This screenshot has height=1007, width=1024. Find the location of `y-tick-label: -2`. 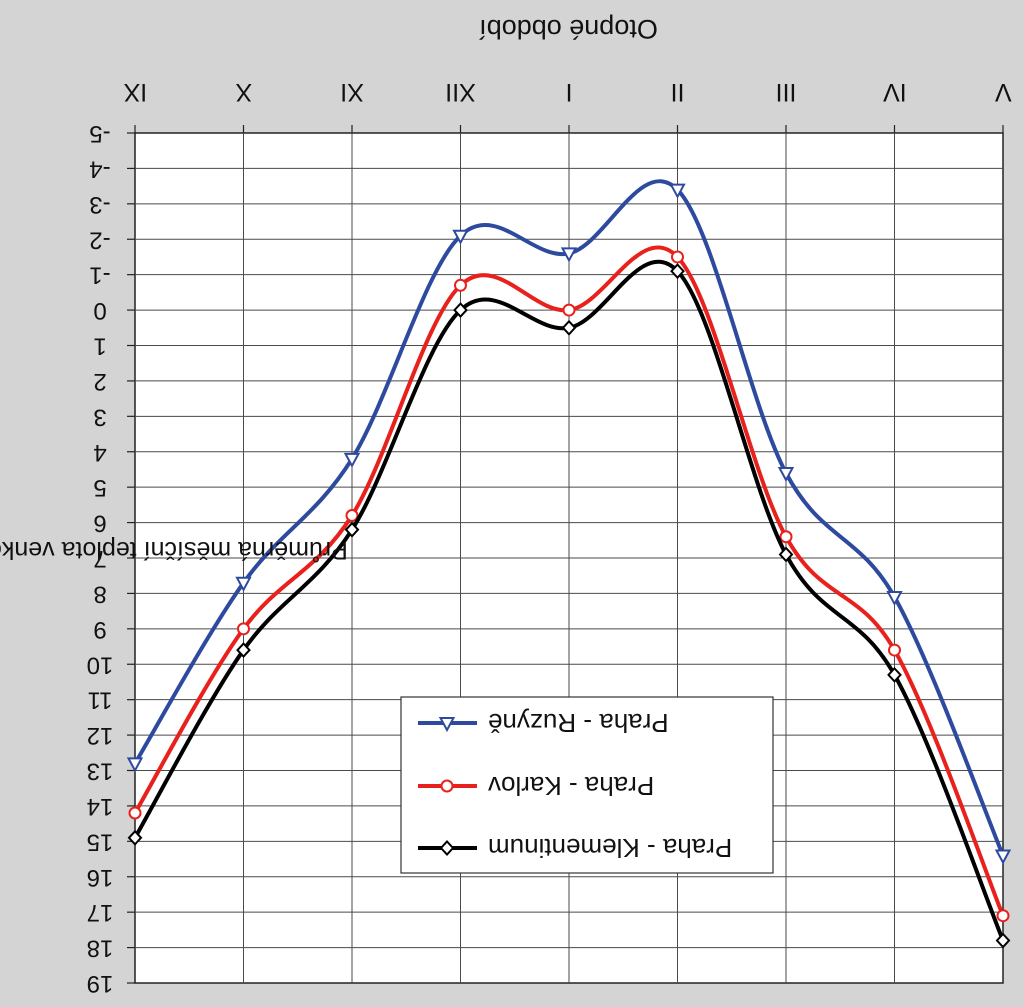

y-tick-label: -2 is located at coordinates (99, 239).